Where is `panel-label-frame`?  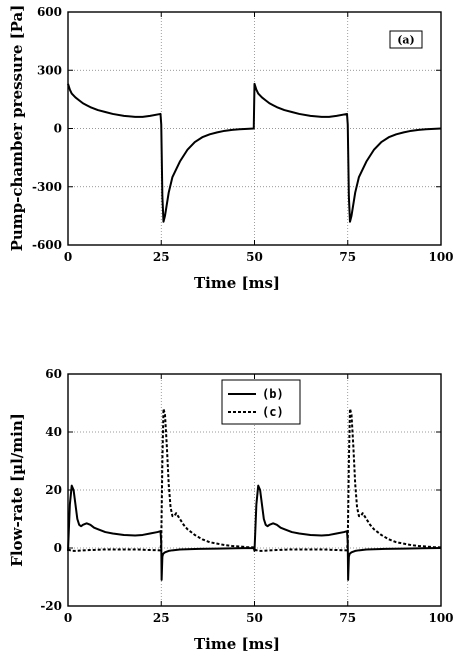
panel-label-frame is located at coordinates (406, 39).